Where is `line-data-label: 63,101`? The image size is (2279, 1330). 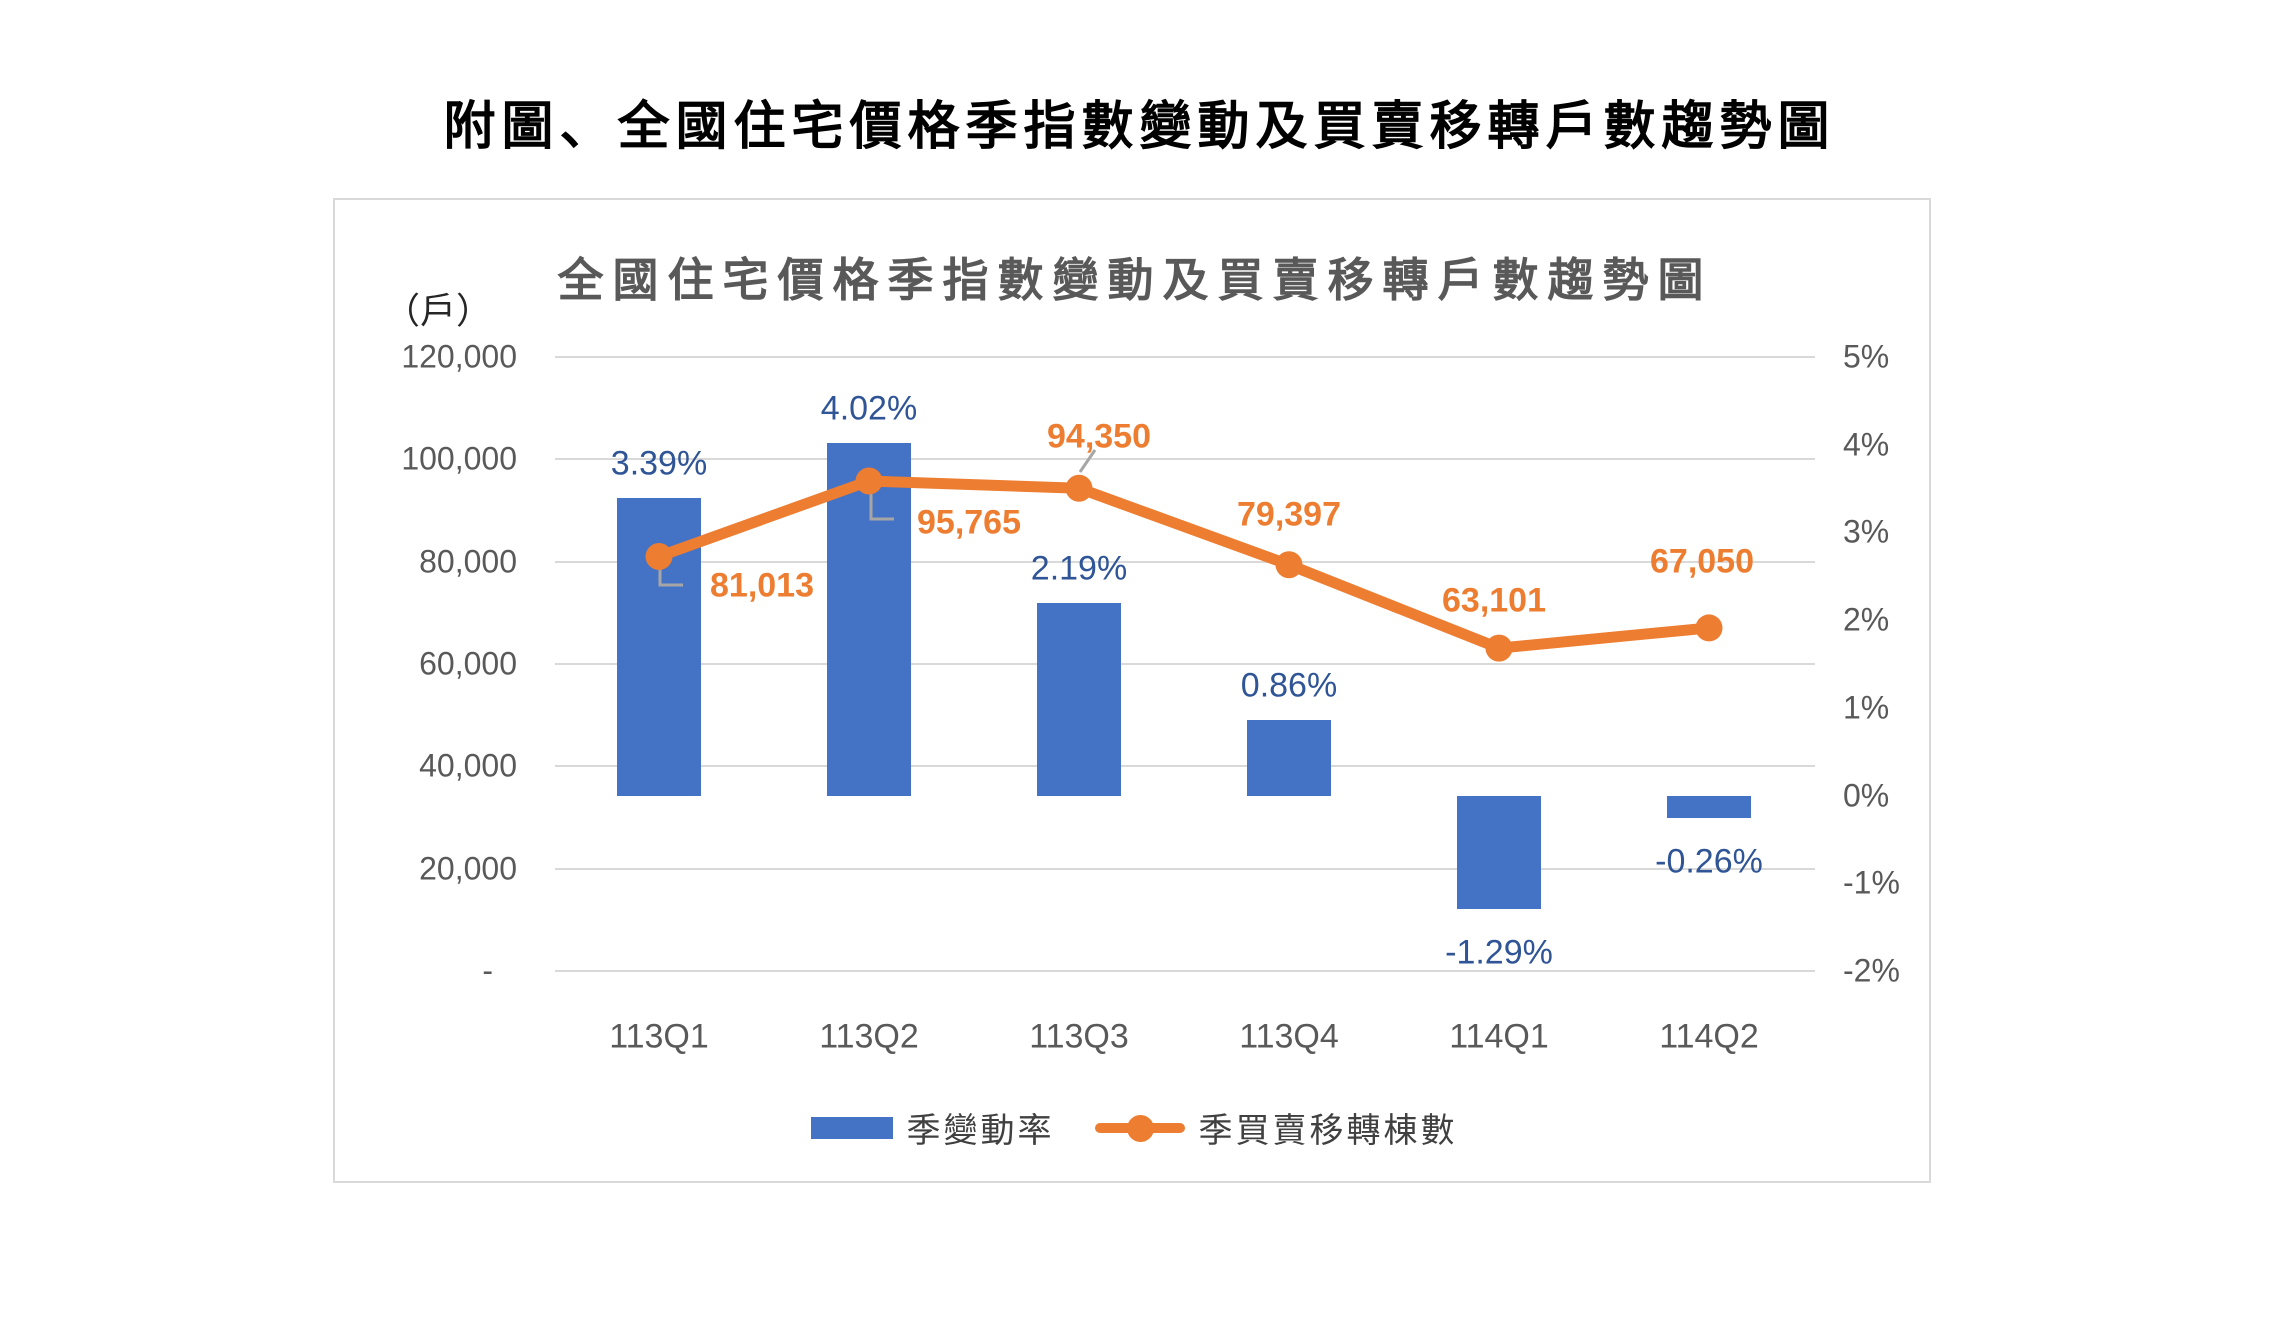 line-data-label: 63,101 is located at coordinates (1494, 600).